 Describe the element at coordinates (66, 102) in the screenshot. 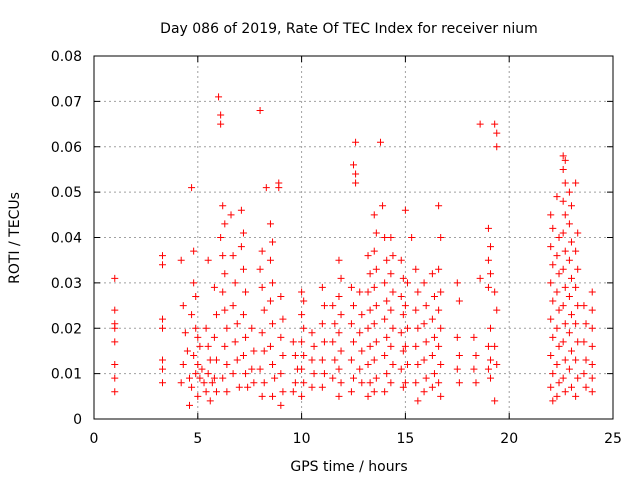

I see `y-tick-label: 0.07` at that location.